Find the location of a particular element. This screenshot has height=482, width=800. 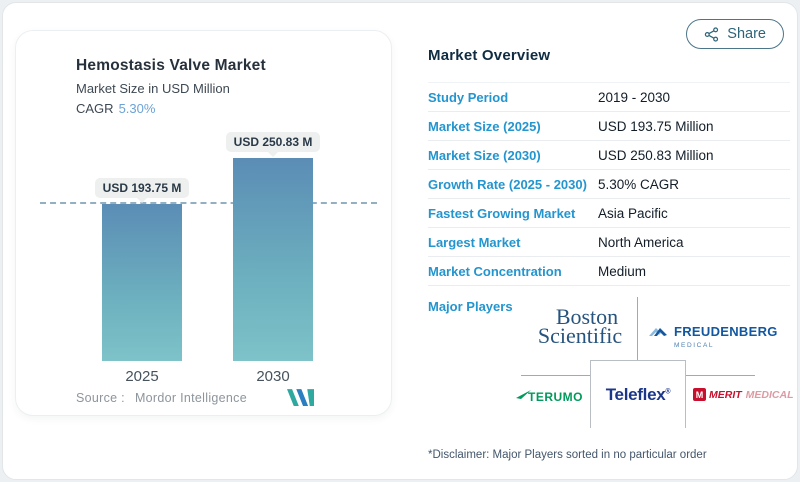

table-row-fastest-growing-market: Fastest Growing Market Asia Pacific is located at coordinates (609, 213).